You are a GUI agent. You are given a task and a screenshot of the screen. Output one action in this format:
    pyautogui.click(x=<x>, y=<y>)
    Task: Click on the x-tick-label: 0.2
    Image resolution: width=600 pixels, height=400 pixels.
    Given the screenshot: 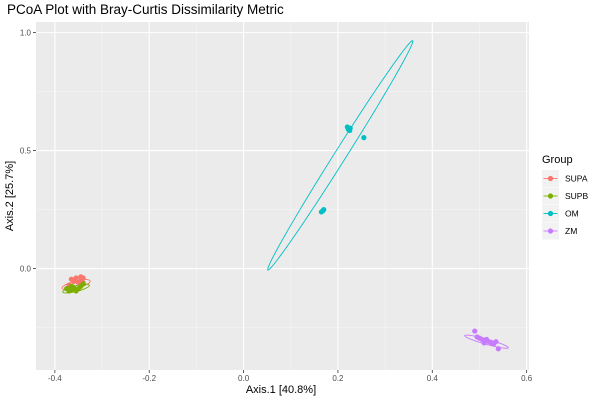 What is the action you would take?
    pyautogui.click(x=338, y=378)
    